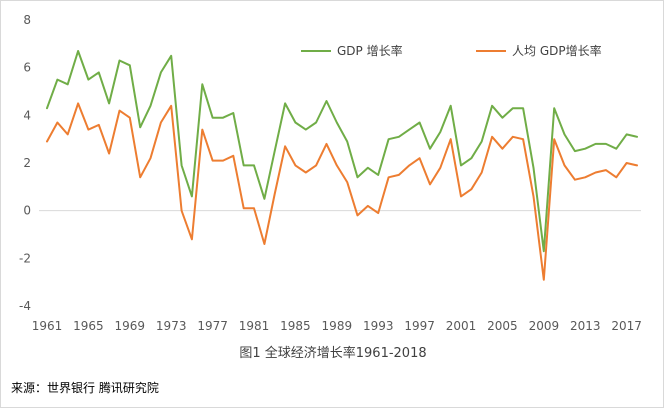  Describe the element at coordinates (47, 326) in the screenshot. I see `x-tick-label: 1961` at that location.